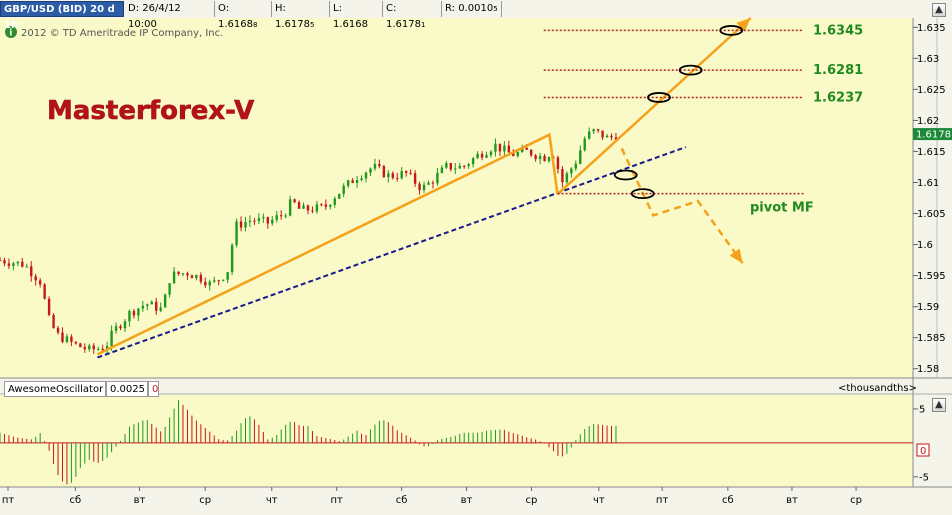 The width and height of the screenshot is (952, 515). What do you see at coordinates (11, 32) in the screenshot?
I see `info-icon` at bounding box center [11, 32].